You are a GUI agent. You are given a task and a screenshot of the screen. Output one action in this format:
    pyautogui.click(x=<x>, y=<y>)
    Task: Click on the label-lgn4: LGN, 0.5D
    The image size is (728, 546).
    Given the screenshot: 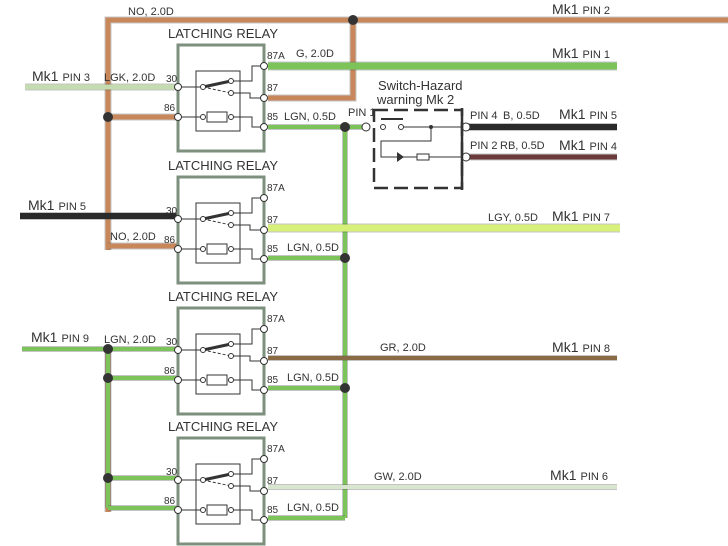 What is the action you would take?
    pyautogui.click(x=313, y=508)
    